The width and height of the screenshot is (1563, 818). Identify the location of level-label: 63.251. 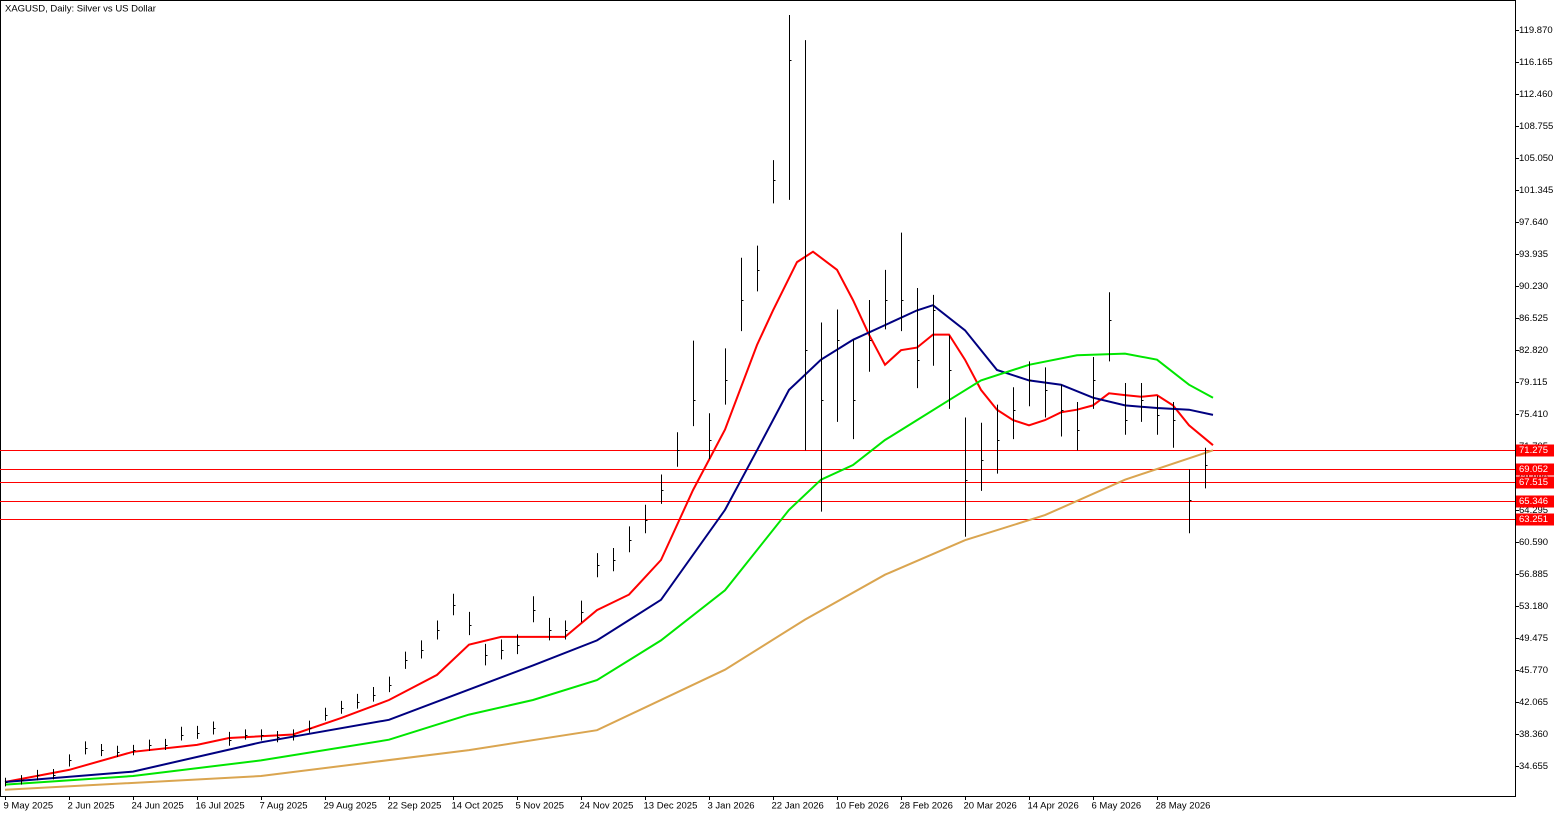
(1533, 519).